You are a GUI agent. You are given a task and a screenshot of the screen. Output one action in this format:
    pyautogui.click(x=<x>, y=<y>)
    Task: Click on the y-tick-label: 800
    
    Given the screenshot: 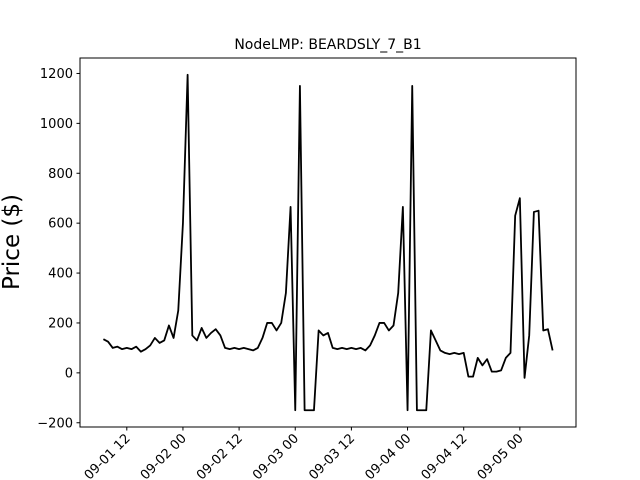 What is the action you would take?
    pyautogui.click(x=60, y=174)
    